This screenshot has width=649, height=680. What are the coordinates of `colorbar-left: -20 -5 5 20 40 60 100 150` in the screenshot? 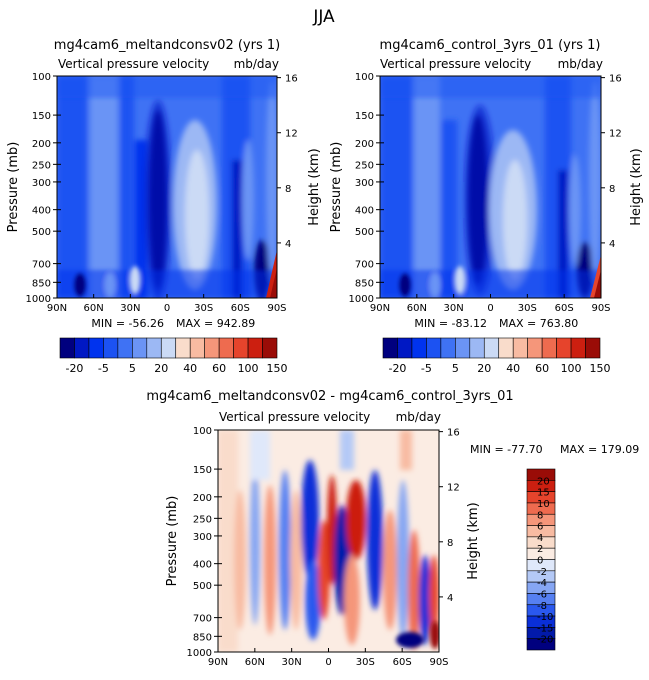 It's located at (173, 356).